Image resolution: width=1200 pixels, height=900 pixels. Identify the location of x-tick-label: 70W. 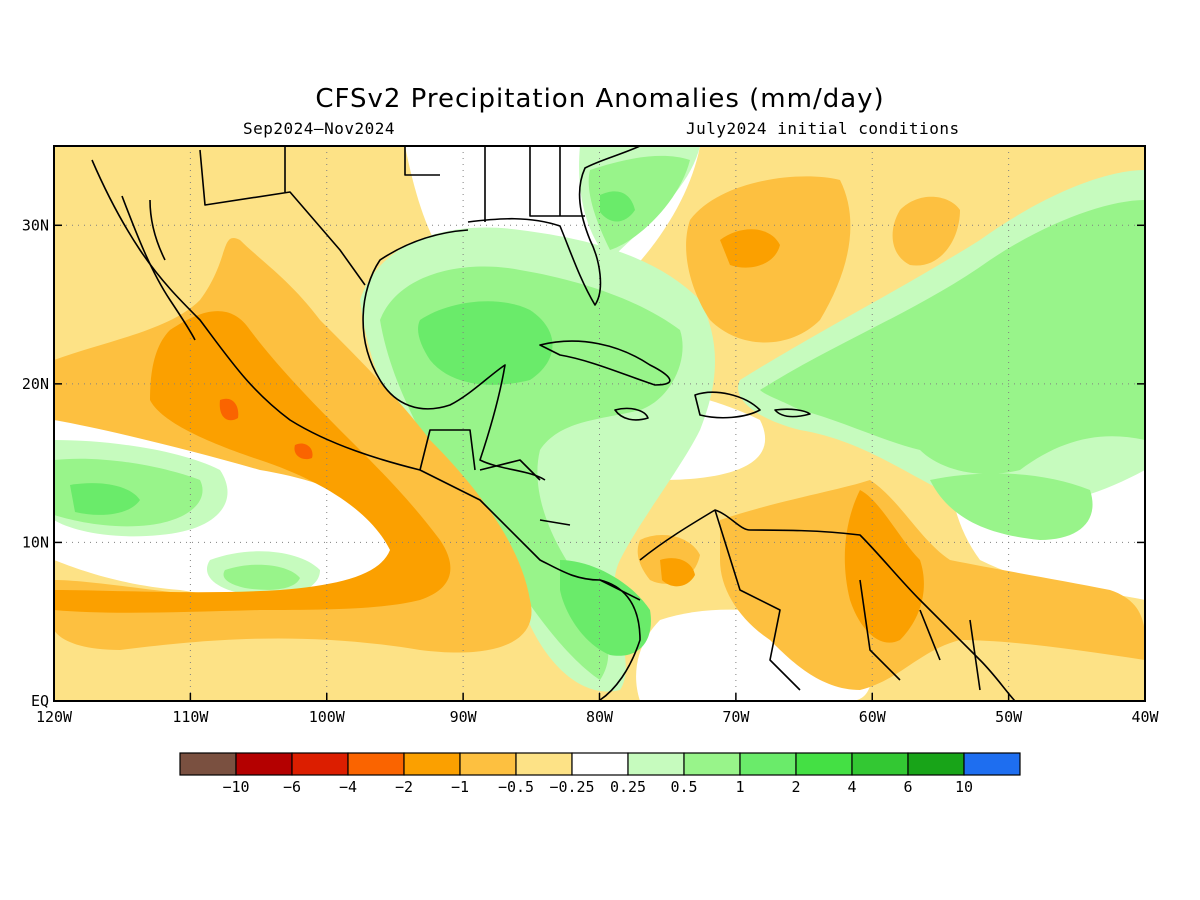
(736, 717).